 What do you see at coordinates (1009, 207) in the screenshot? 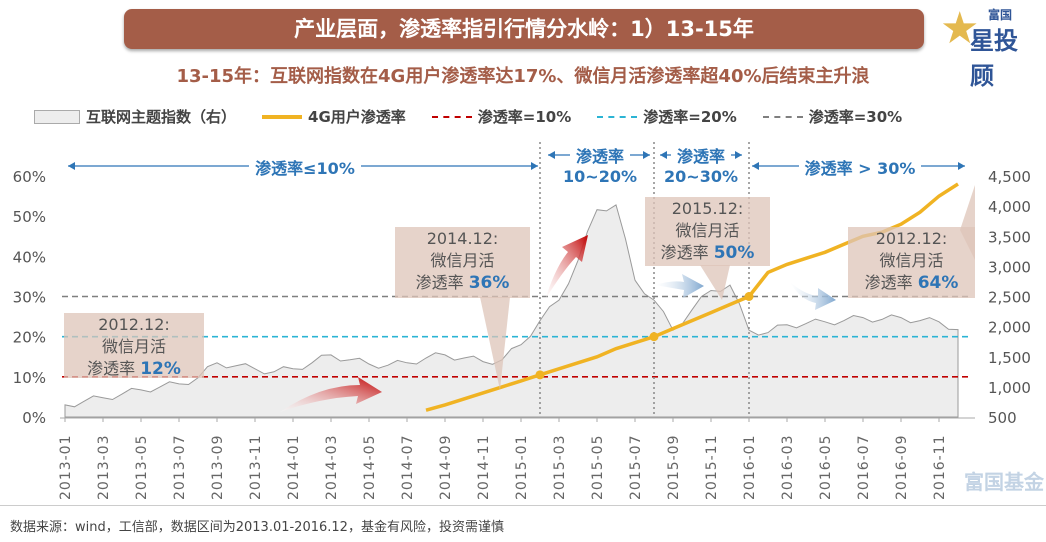
I see `y-right-tick: 4,000` at bounding box center [1009, 207].